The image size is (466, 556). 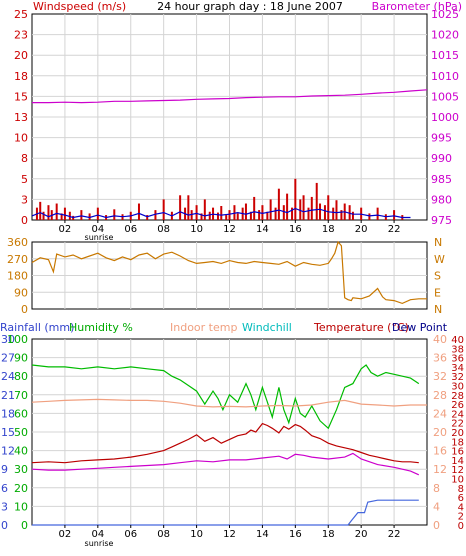 I want to click on rainfall-tick-label: 15, so click(x=8, y=432).